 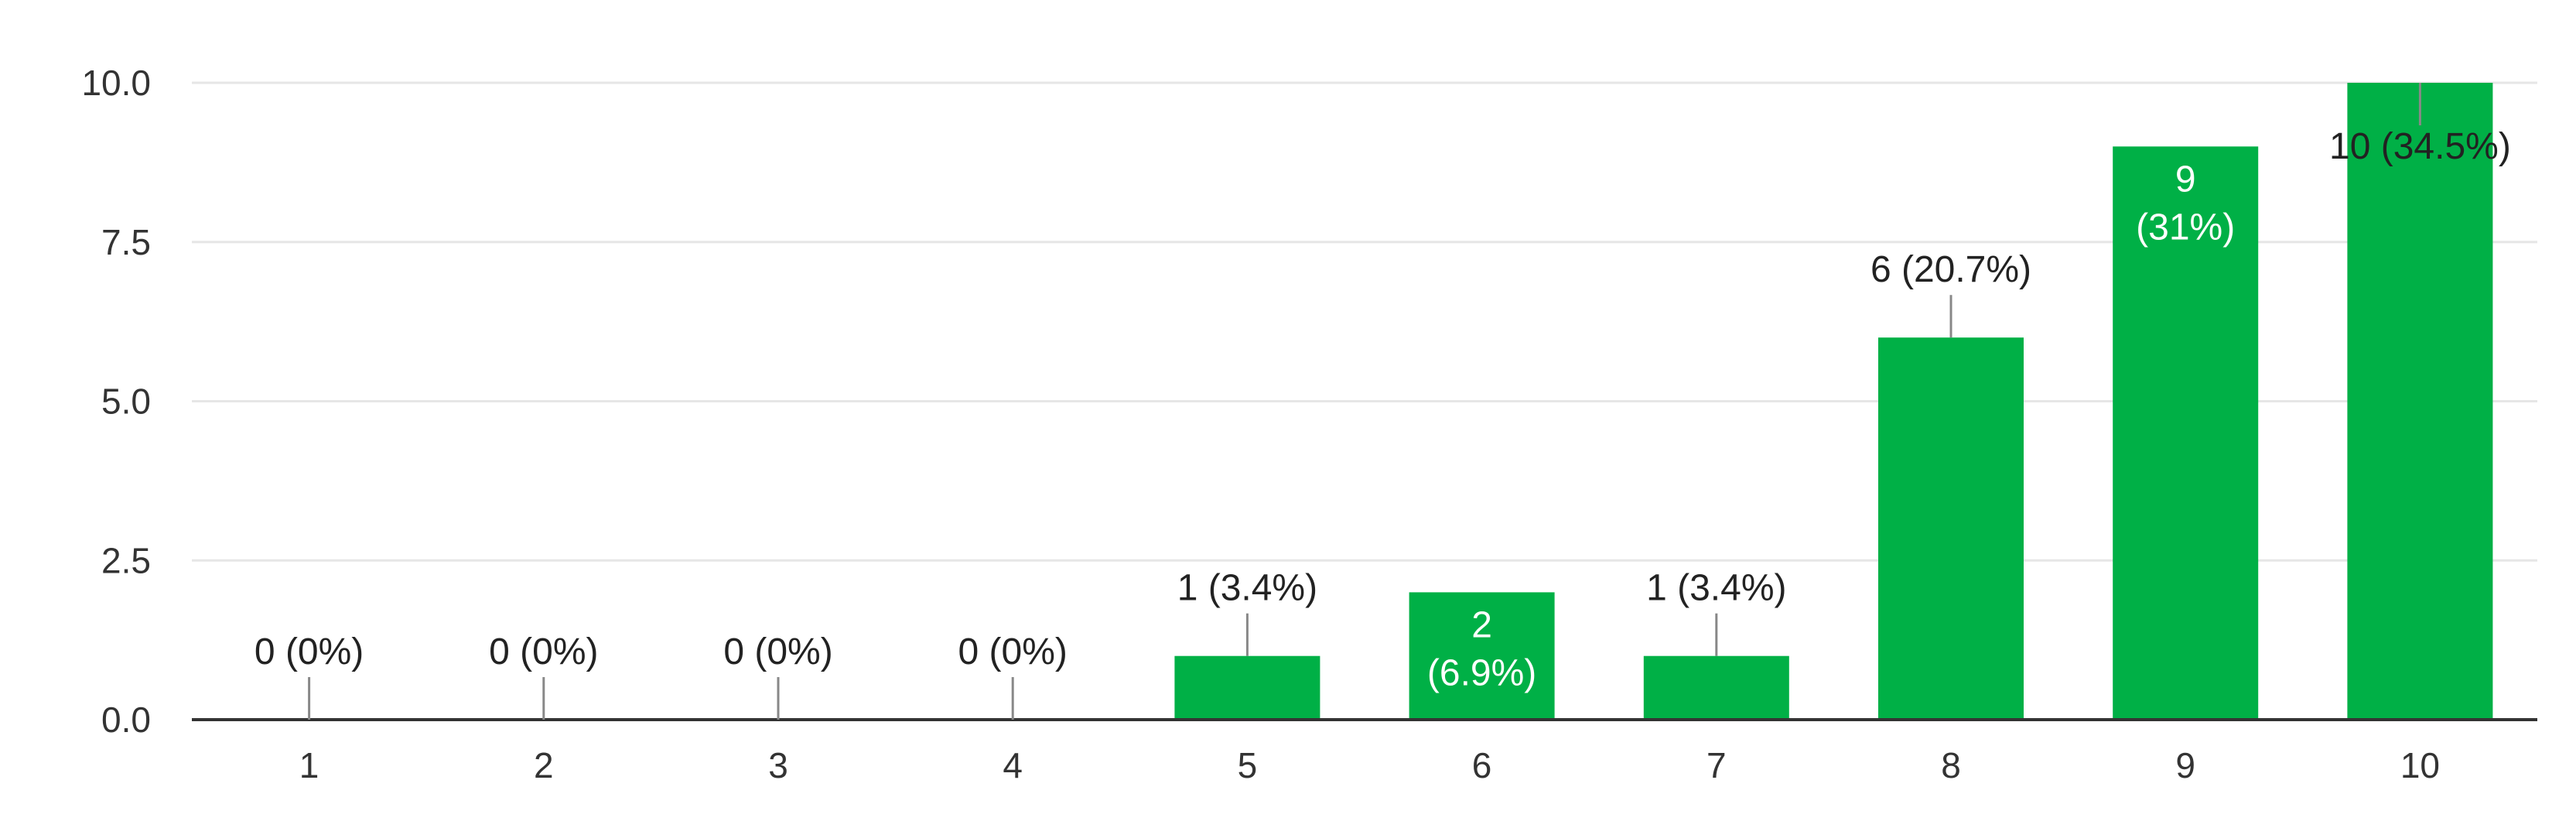 I want to click on x-tick-label: 2, so click(x=544, y=765).